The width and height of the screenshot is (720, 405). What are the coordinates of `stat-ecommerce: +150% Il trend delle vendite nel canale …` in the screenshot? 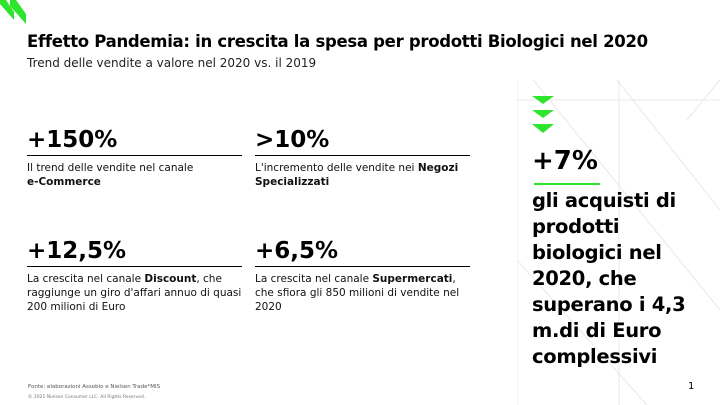 It's located at (134, 157).